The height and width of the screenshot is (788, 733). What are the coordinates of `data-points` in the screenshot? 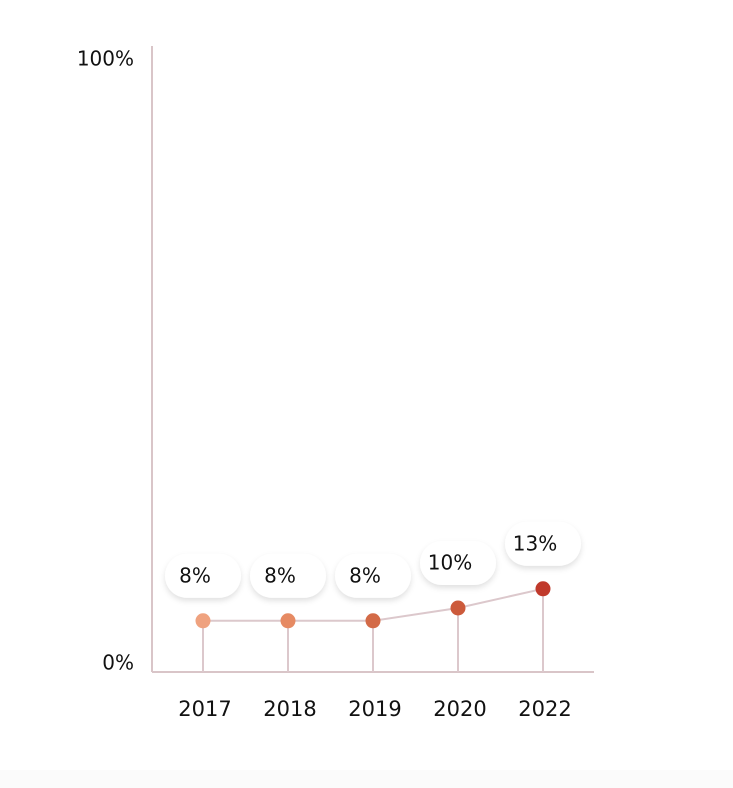 It's located at (373, 605).